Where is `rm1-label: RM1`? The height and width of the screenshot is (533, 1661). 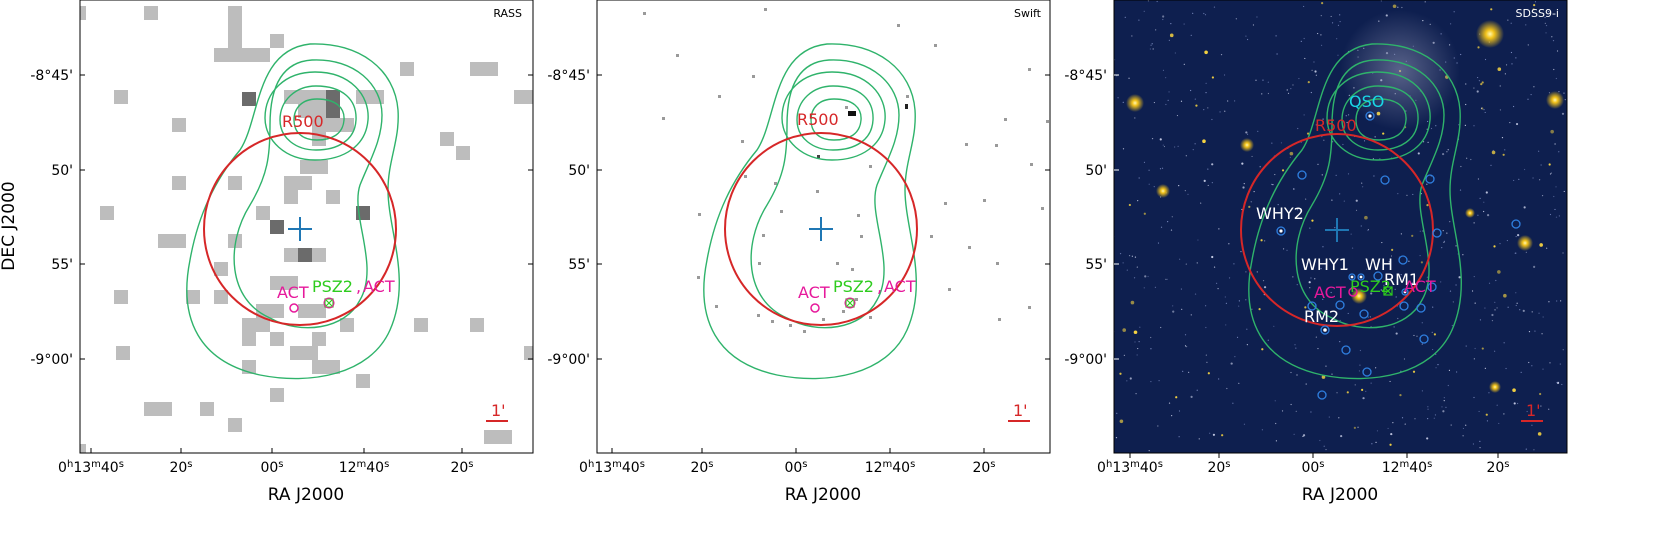 rm1-label: RM1 is located at coordinates (1401, 279).